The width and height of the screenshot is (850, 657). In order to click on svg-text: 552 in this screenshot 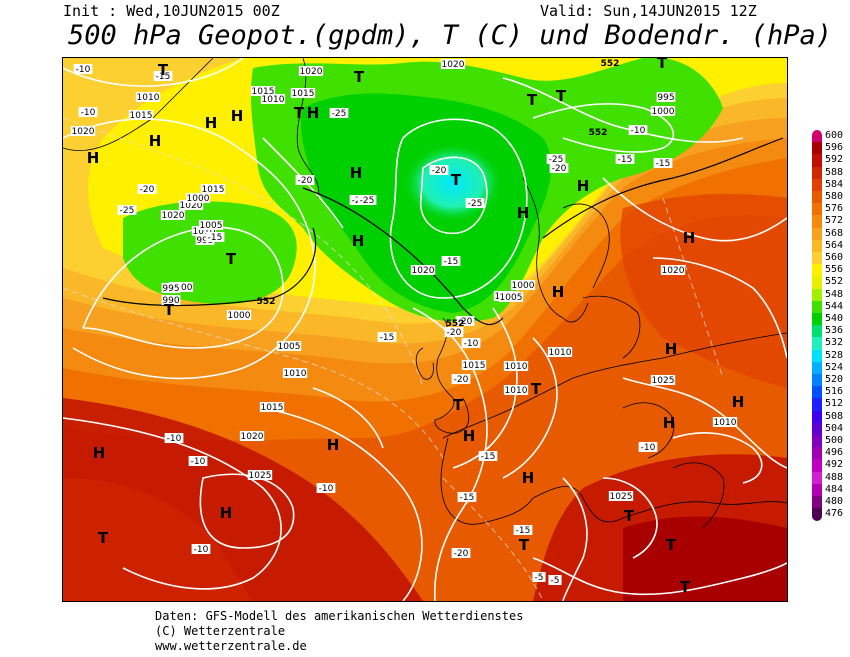, I will do `click(610, 64)`.